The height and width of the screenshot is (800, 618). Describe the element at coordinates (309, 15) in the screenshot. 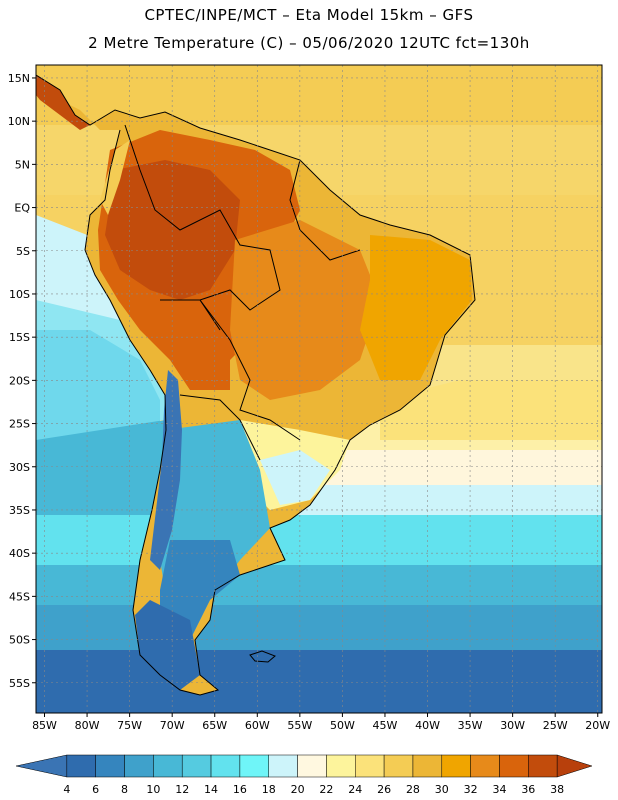

I see `map-title-line1: CPTEC/INPE/MCT – Eta Model 15km – GFS` at that location.